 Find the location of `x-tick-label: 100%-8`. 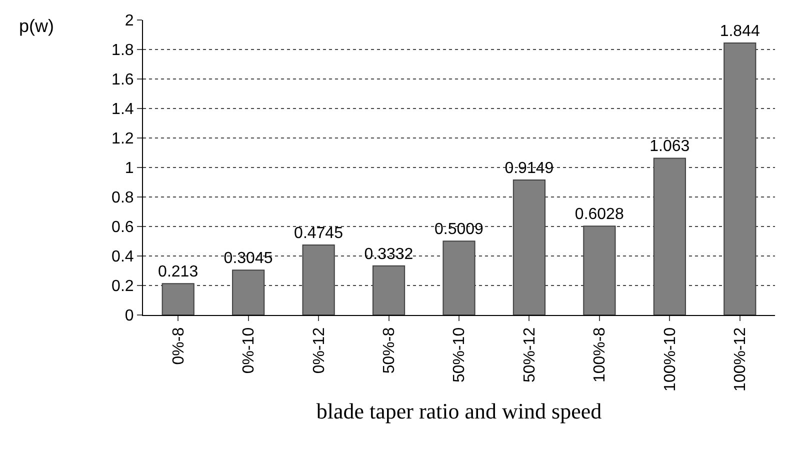

x-tick-label: 100%-8 is located at coordinates (600, 355).